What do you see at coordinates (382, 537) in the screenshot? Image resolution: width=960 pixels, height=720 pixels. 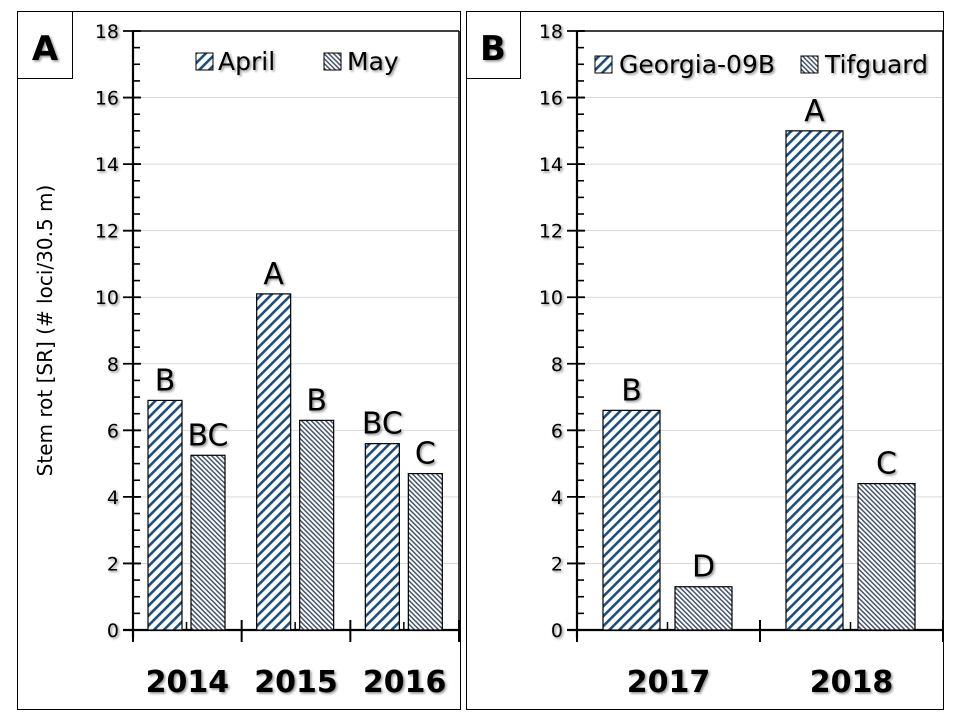 I see `bar-april-2016` at bounding box center [382, 537].